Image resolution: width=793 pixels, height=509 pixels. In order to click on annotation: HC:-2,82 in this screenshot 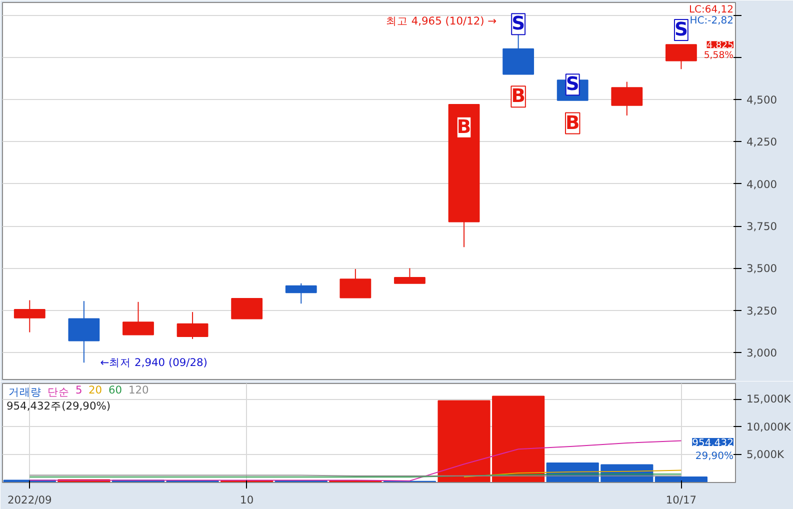, I will do `click(712, 21)`.